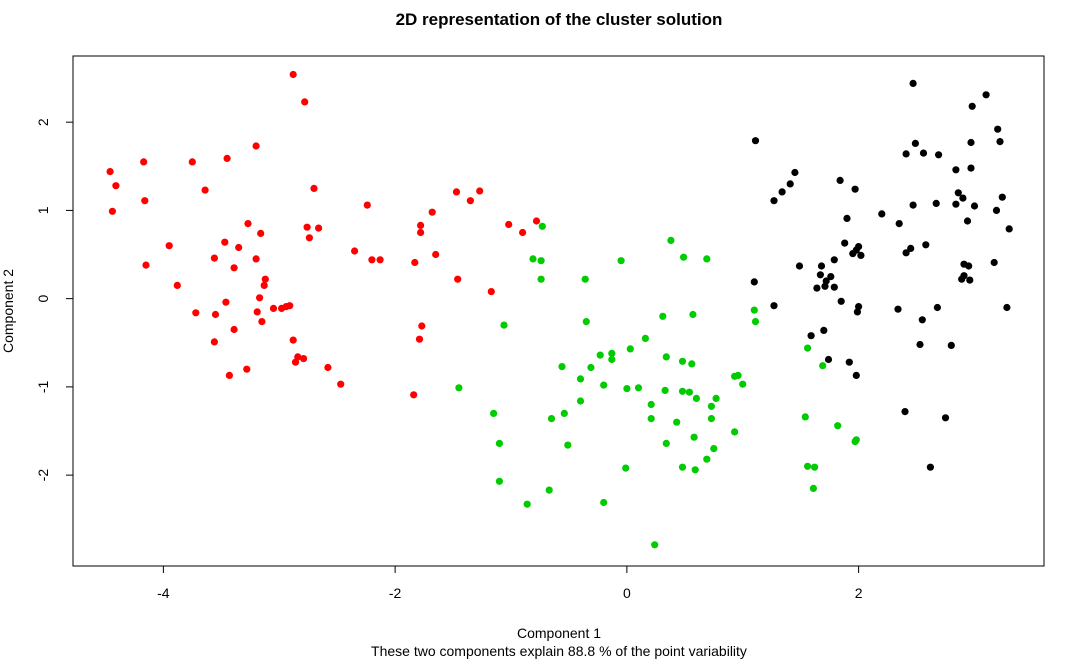  Describe the element at coordinates (43, 298) in the screenshot. I see `y-tick-label: 0` at that location.